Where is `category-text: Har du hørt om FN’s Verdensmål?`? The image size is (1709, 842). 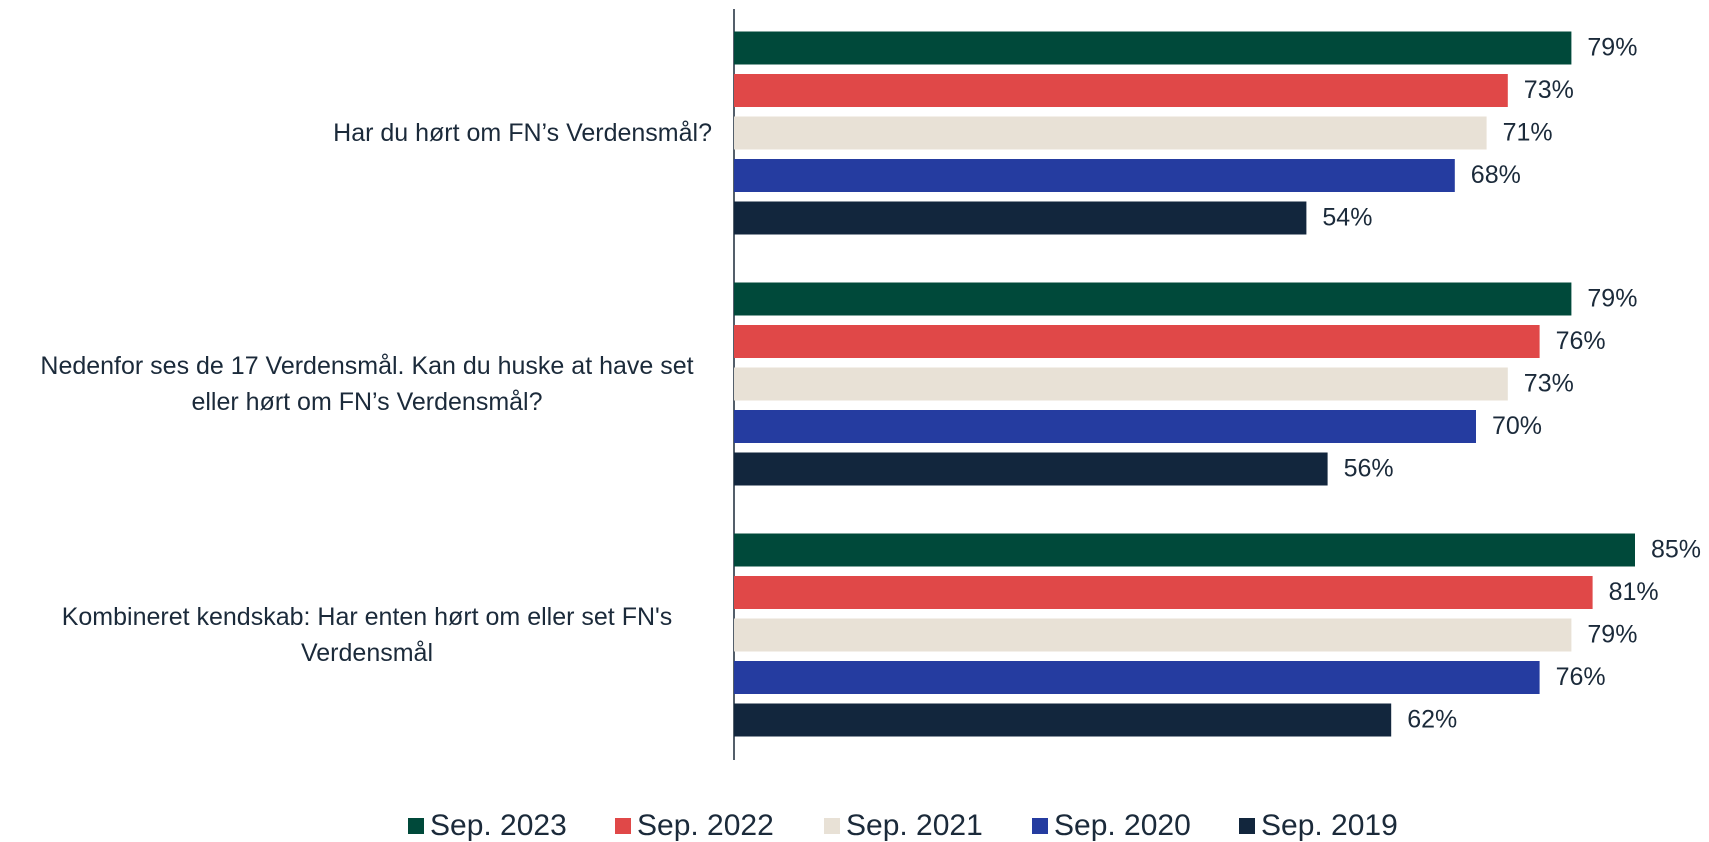 category-text: Har du hørt om FN’s Verdensmål? is located at coordinates (522, 133).